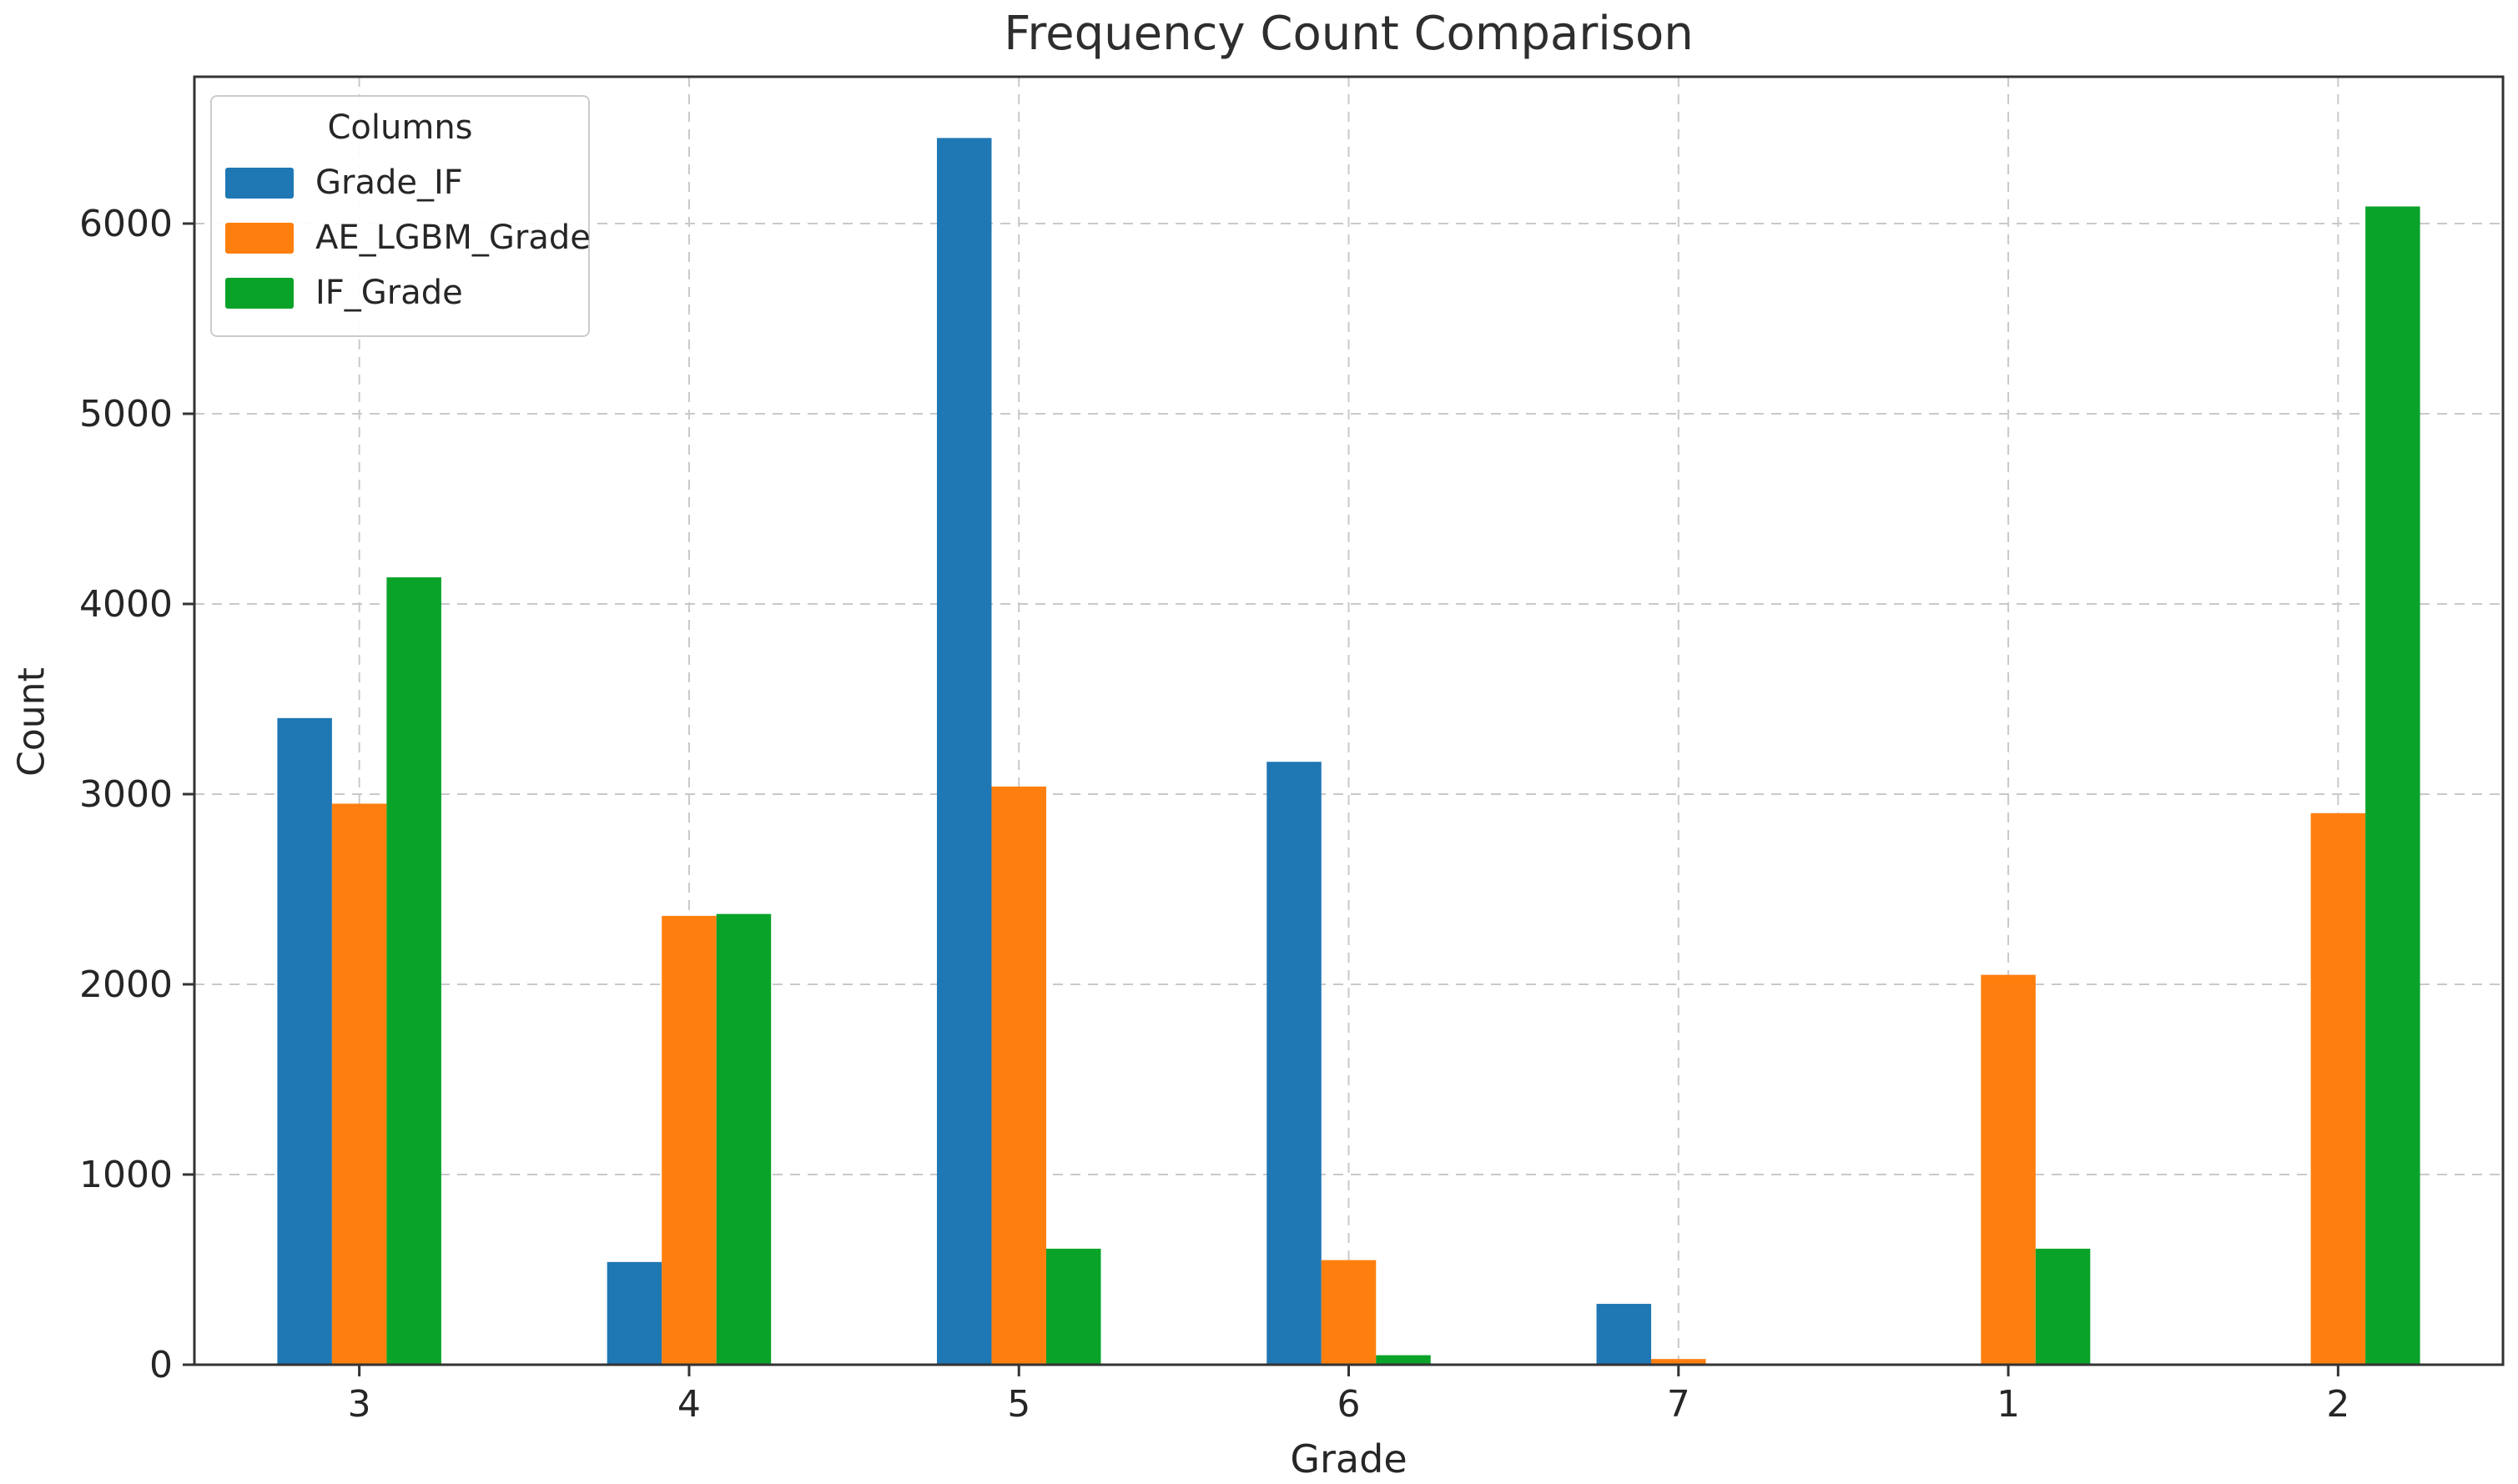  What do you see at coordinates (126, 605) in the screenshot?
I see `y-tick-label: 4000` at bounding box center [126, 605].